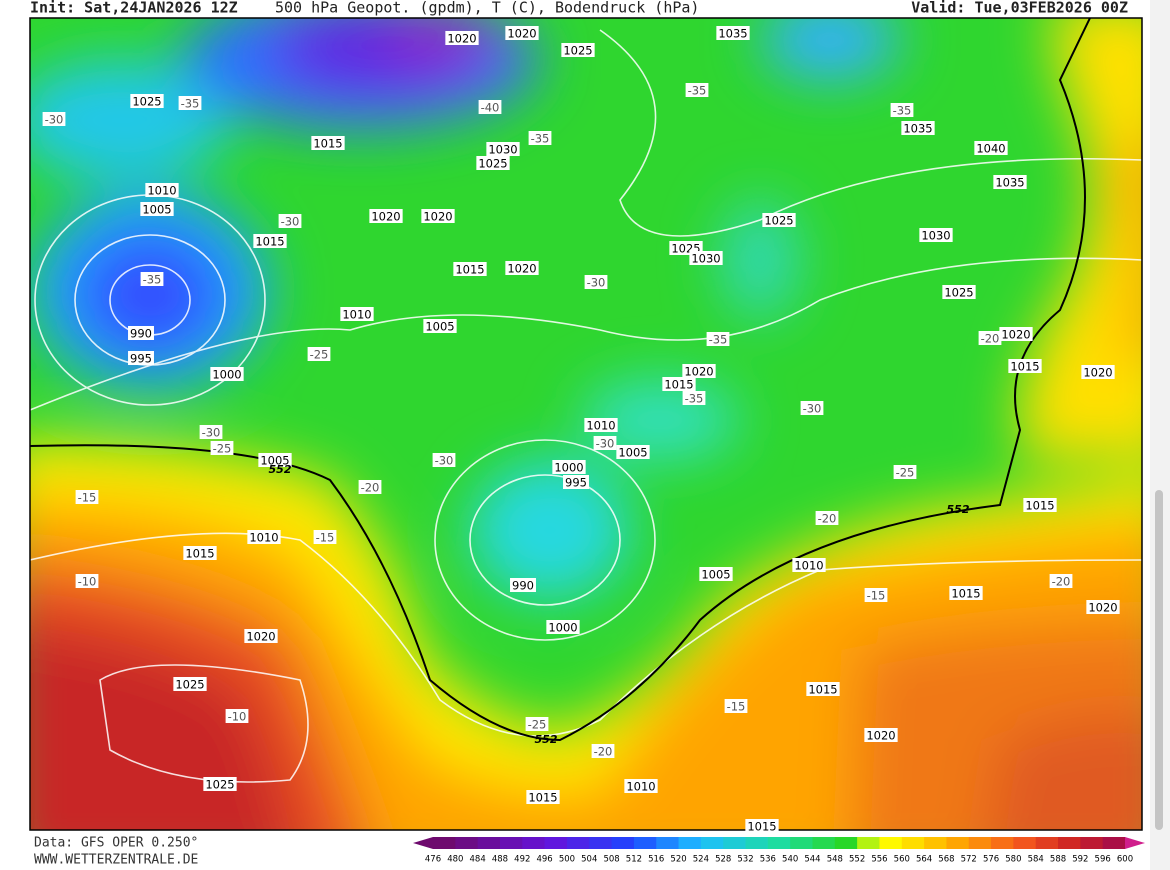  I want to click on isobar-label: 990, so click(141, 334).